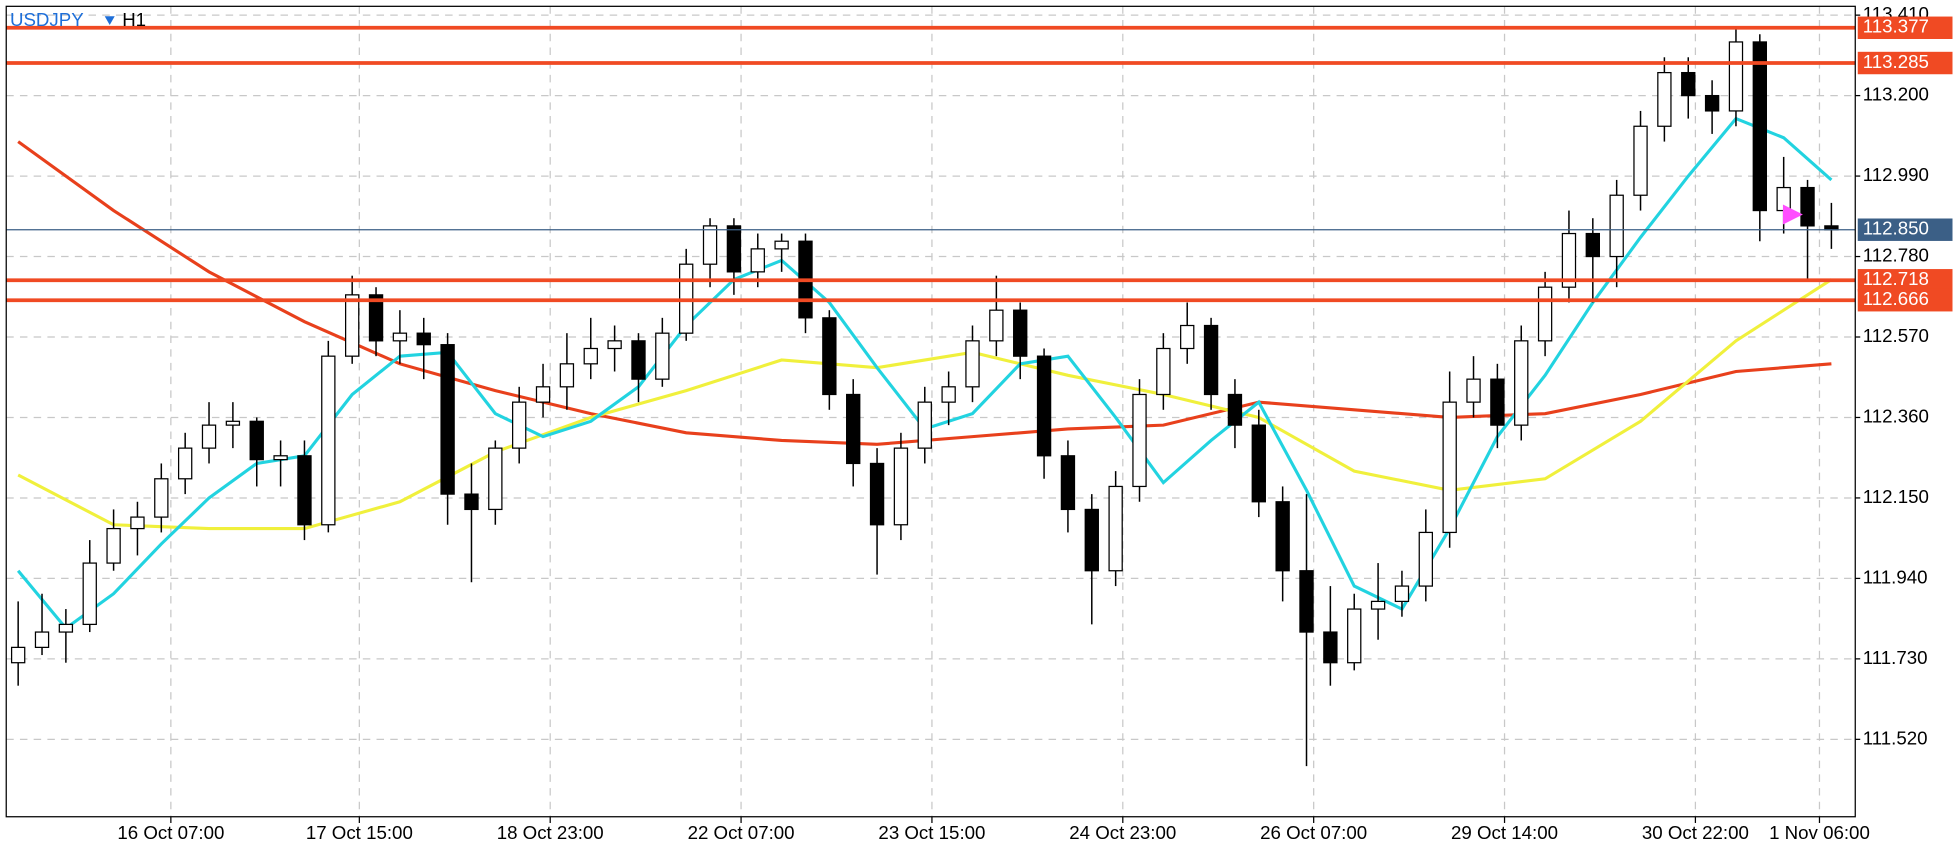 Image resolution: width=1955 pixels, height=848 pixels. I want to click on x-tick-label: 16 Oct 07:00, so click(170, 832).